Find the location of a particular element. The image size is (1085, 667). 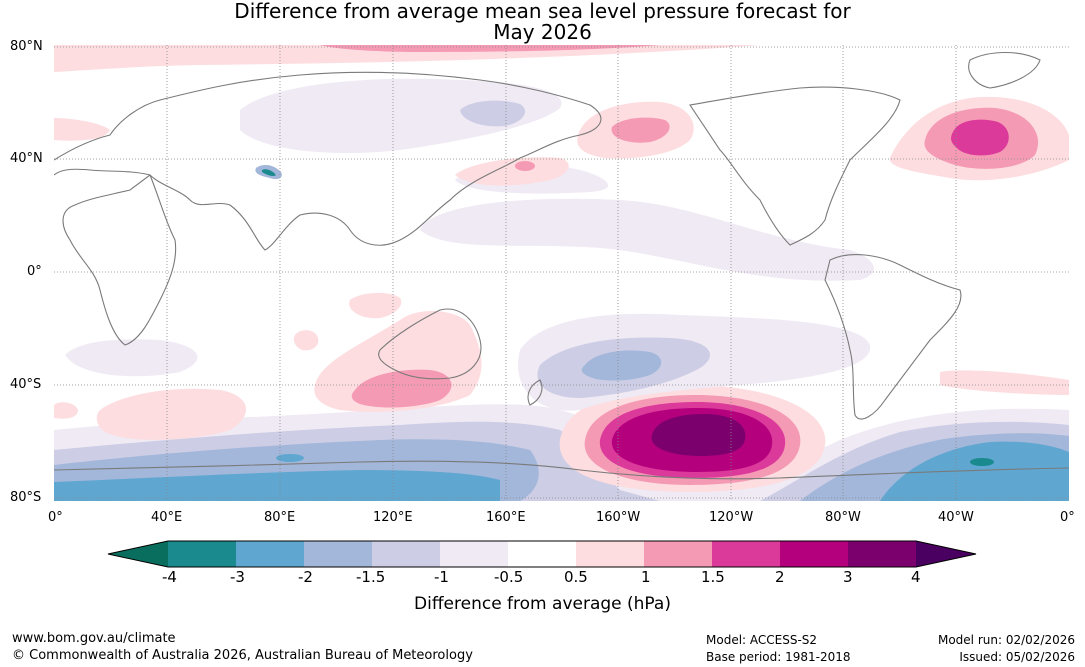

lat-label-80n: 80°N is located at coordinates (26, 46).